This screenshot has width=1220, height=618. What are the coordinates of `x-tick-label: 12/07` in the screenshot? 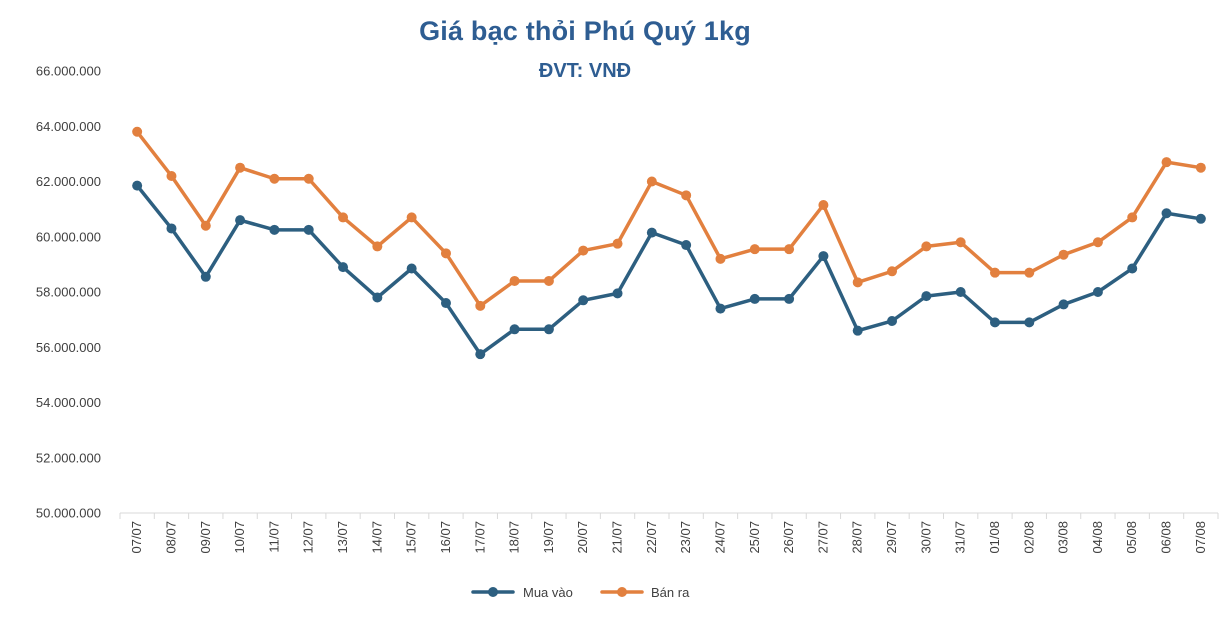 It's located at (308, 537).